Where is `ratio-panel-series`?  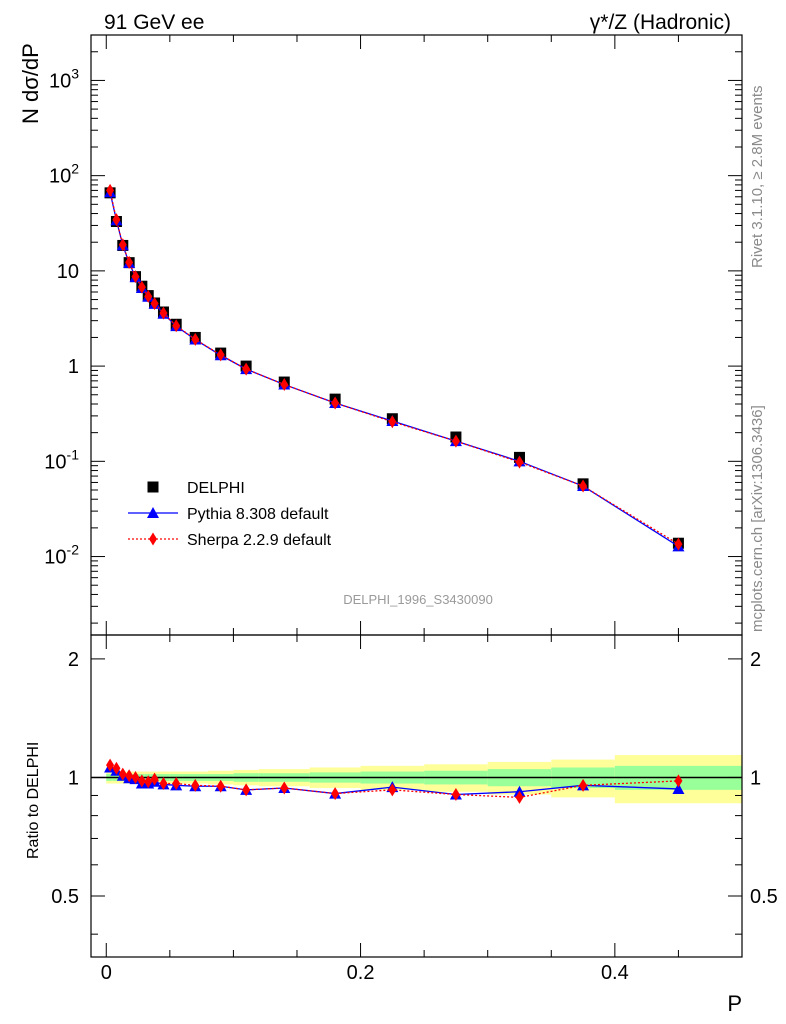 ratio-panel-series is located at coordinates (394, 781).